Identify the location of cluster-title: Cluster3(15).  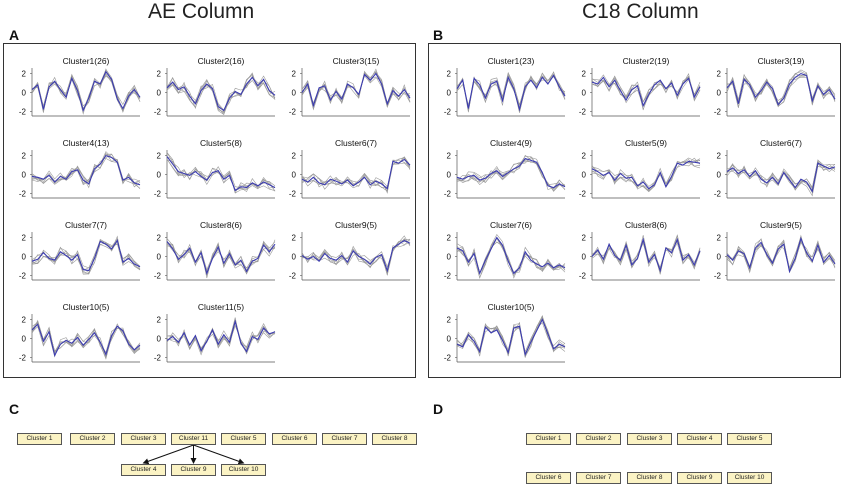
(356, 61).